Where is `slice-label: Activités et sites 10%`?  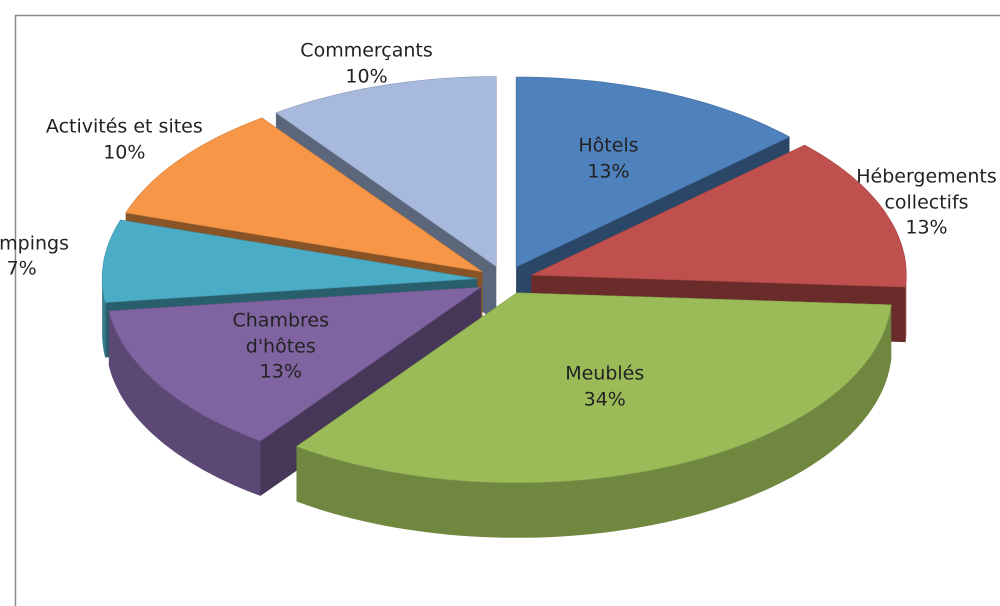
slice-label: Activités et sites 10% is located at coordinates (124, 139).